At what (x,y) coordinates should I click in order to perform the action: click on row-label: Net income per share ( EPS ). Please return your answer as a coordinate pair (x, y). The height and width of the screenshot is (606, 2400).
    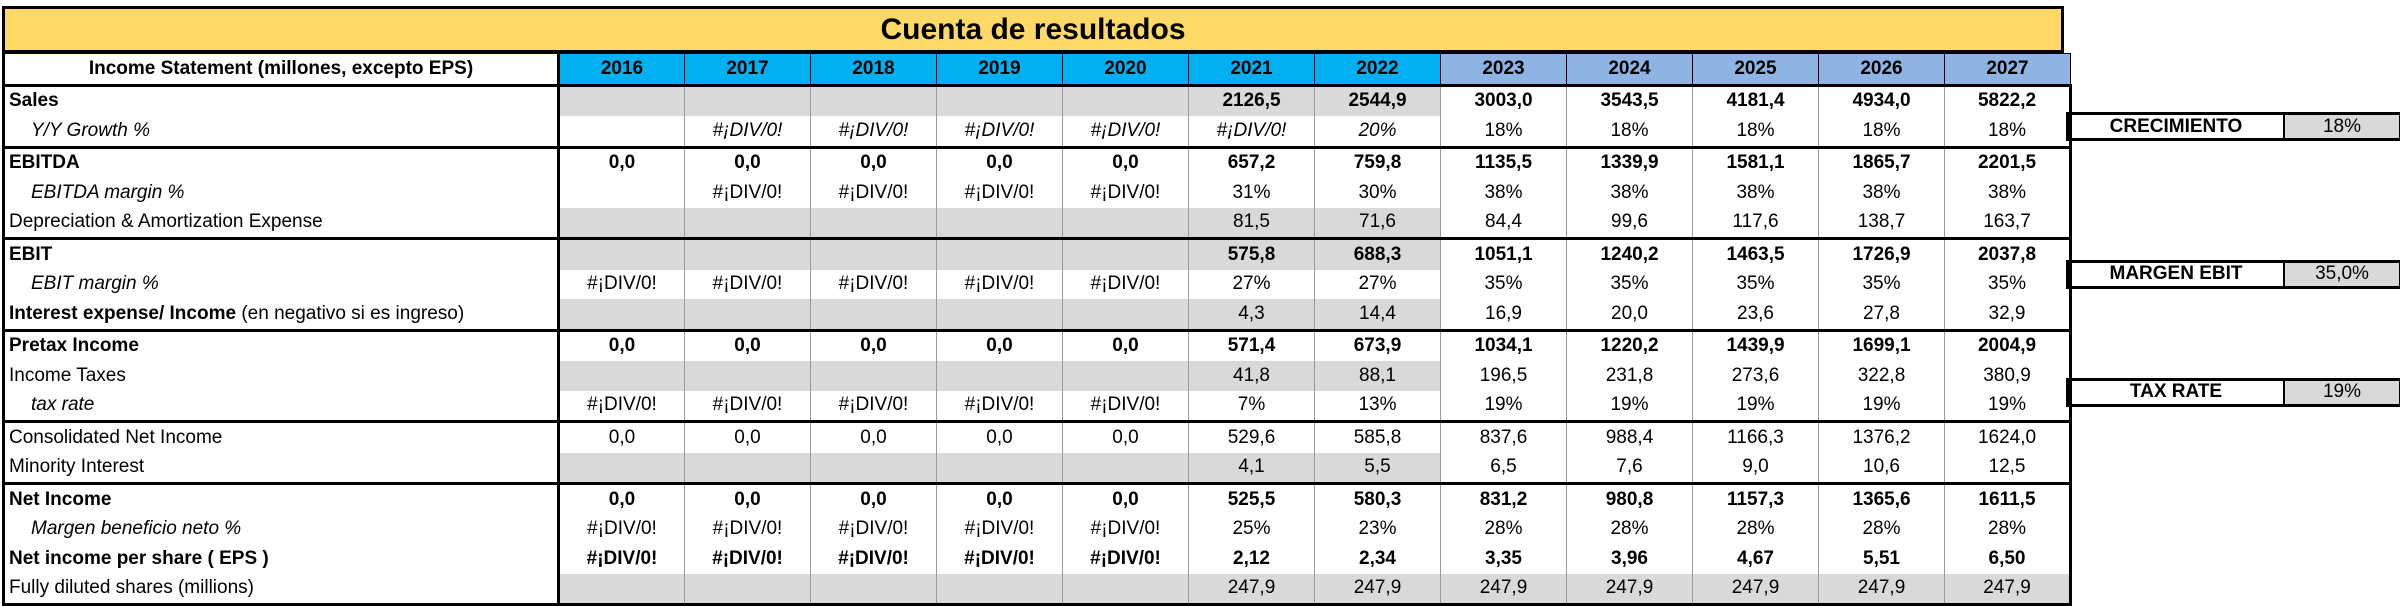
    Looking at the image, I should click on (281, 559).